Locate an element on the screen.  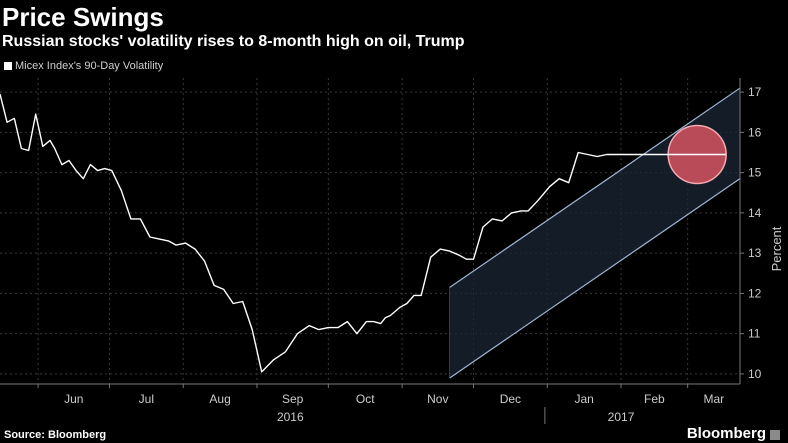
x-tick-label: Dec is located at coordinates (510, 399).